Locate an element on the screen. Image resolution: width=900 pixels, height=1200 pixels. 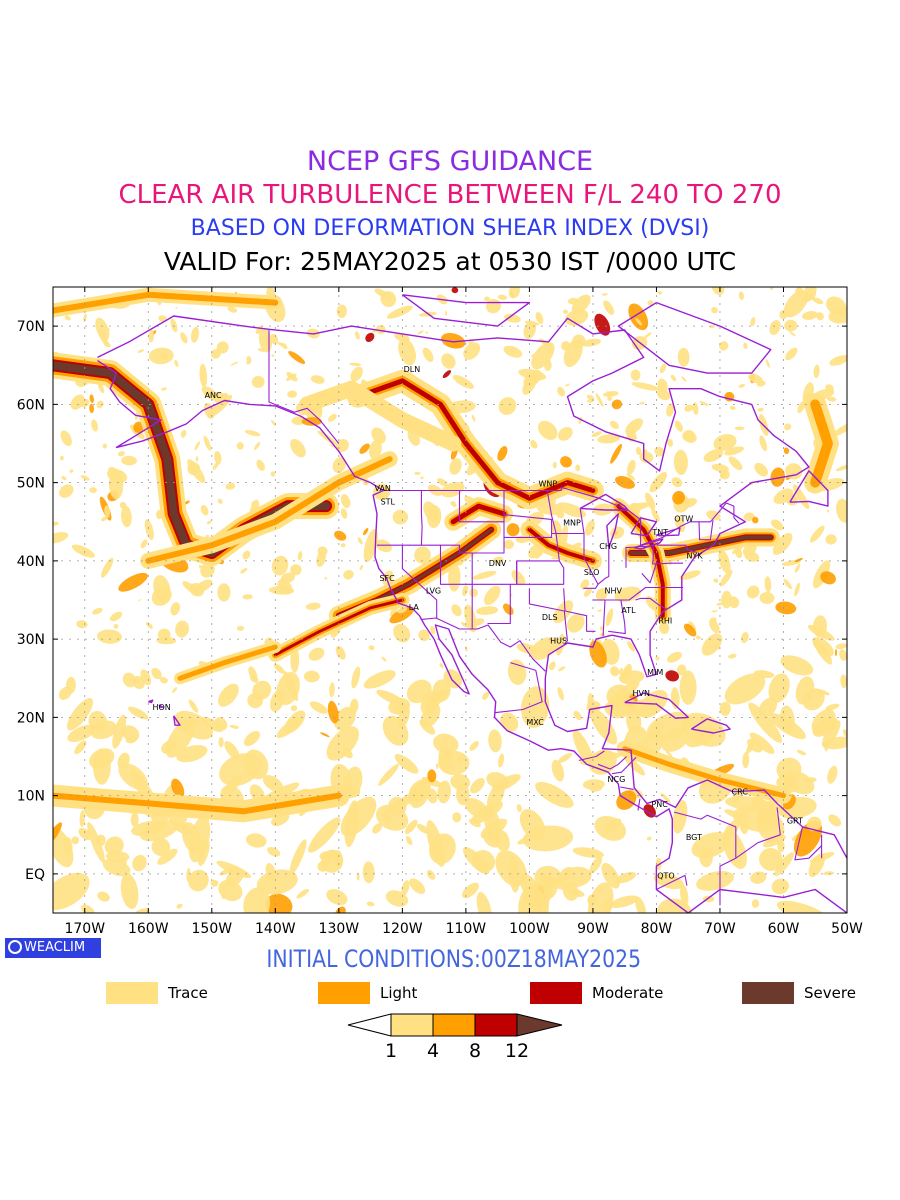
station-label: BGT is located at coordinates (694, 837).